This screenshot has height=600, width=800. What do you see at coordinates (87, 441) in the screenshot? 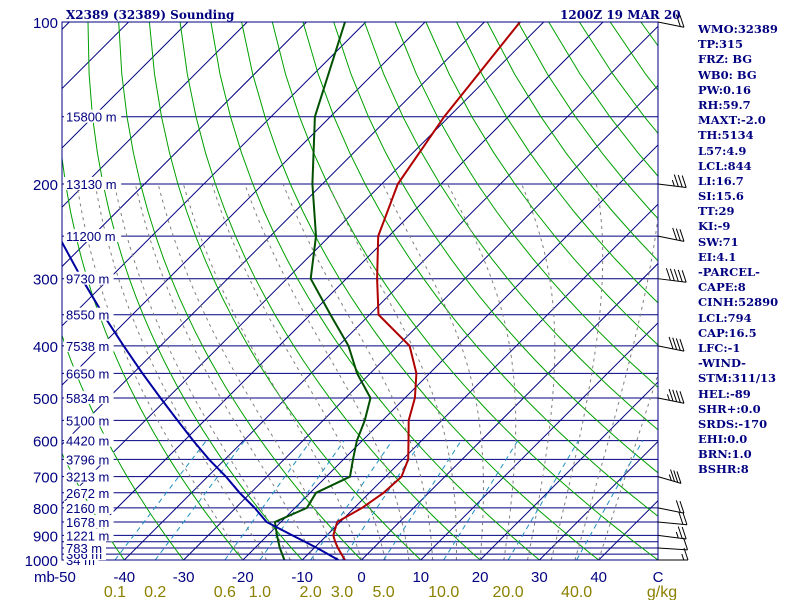
I see `height-label: 4420 m` at bounding box center [87, 441].